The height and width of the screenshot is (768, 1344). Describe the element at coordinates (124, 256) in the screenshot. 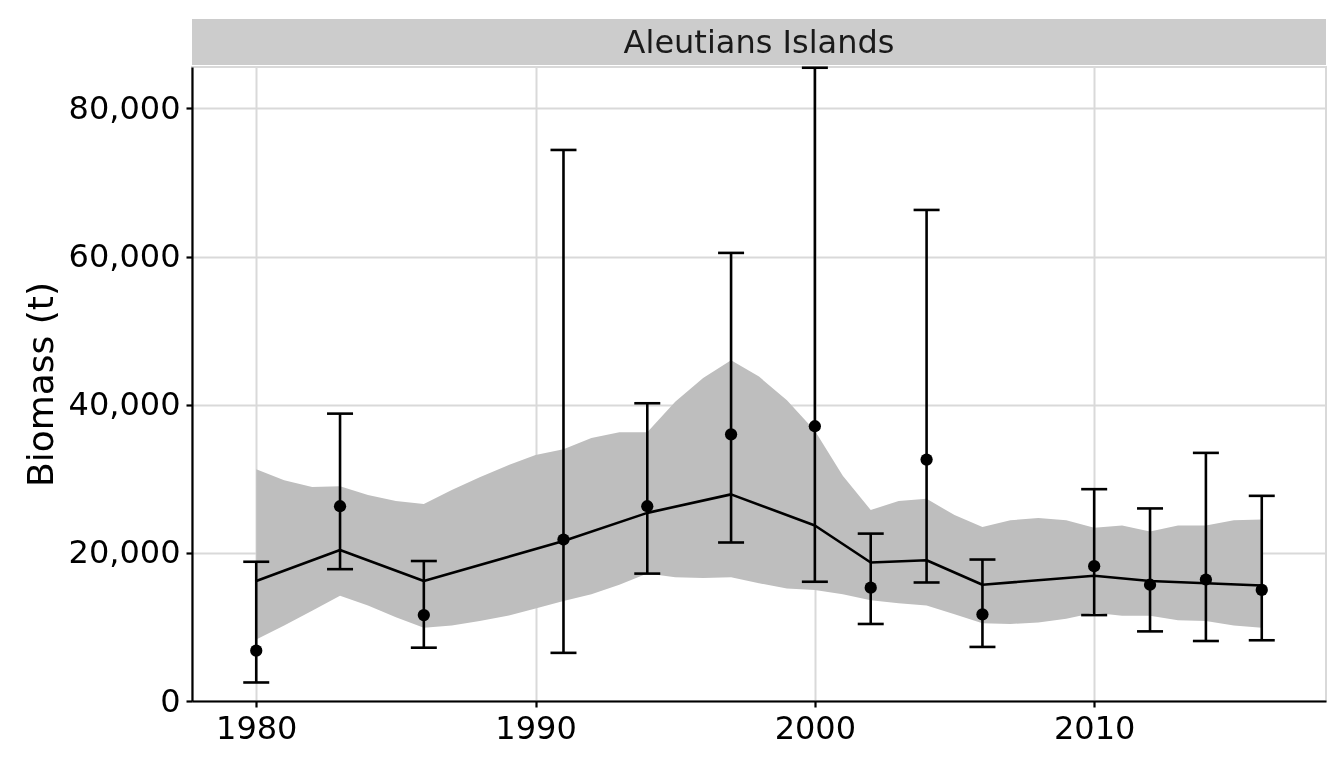

I see `y-tick-label: 60,000` at that location.